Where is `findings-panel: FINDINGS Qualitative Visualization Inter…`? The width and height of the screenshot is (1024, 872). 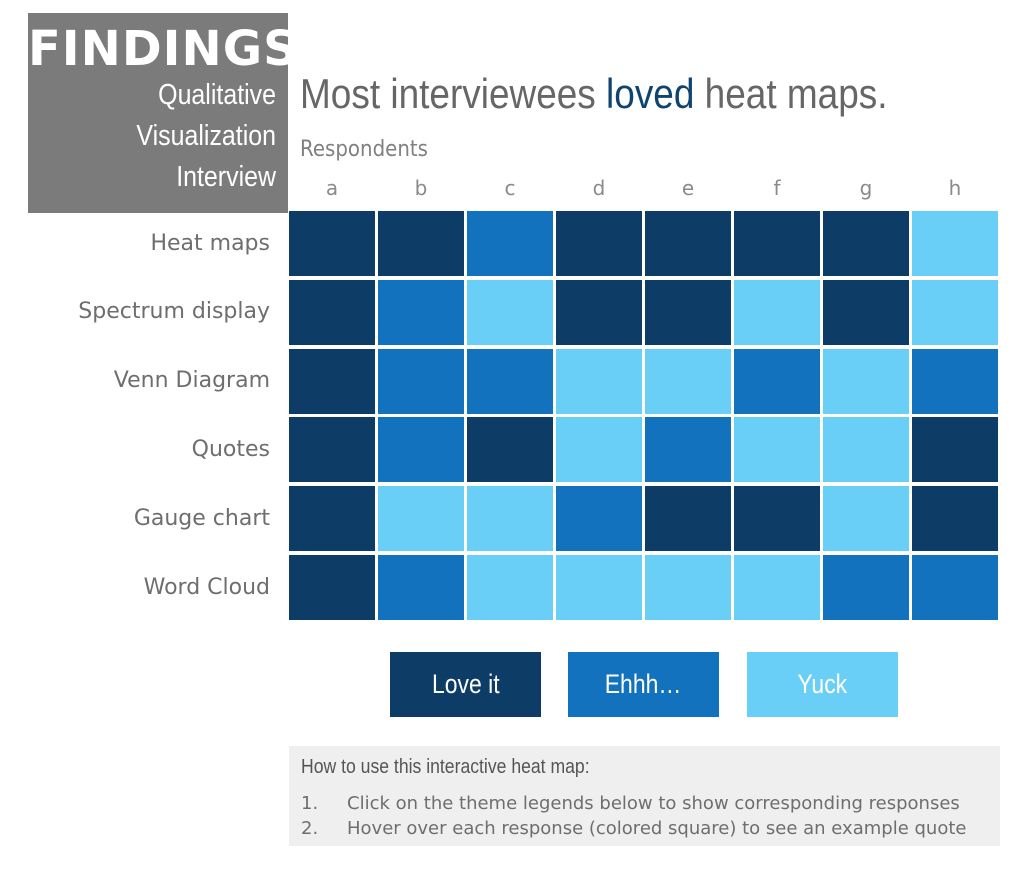
findings-panel: FINDINGS Qualitative Visualization Inter… is located at coordinates (163, 113).